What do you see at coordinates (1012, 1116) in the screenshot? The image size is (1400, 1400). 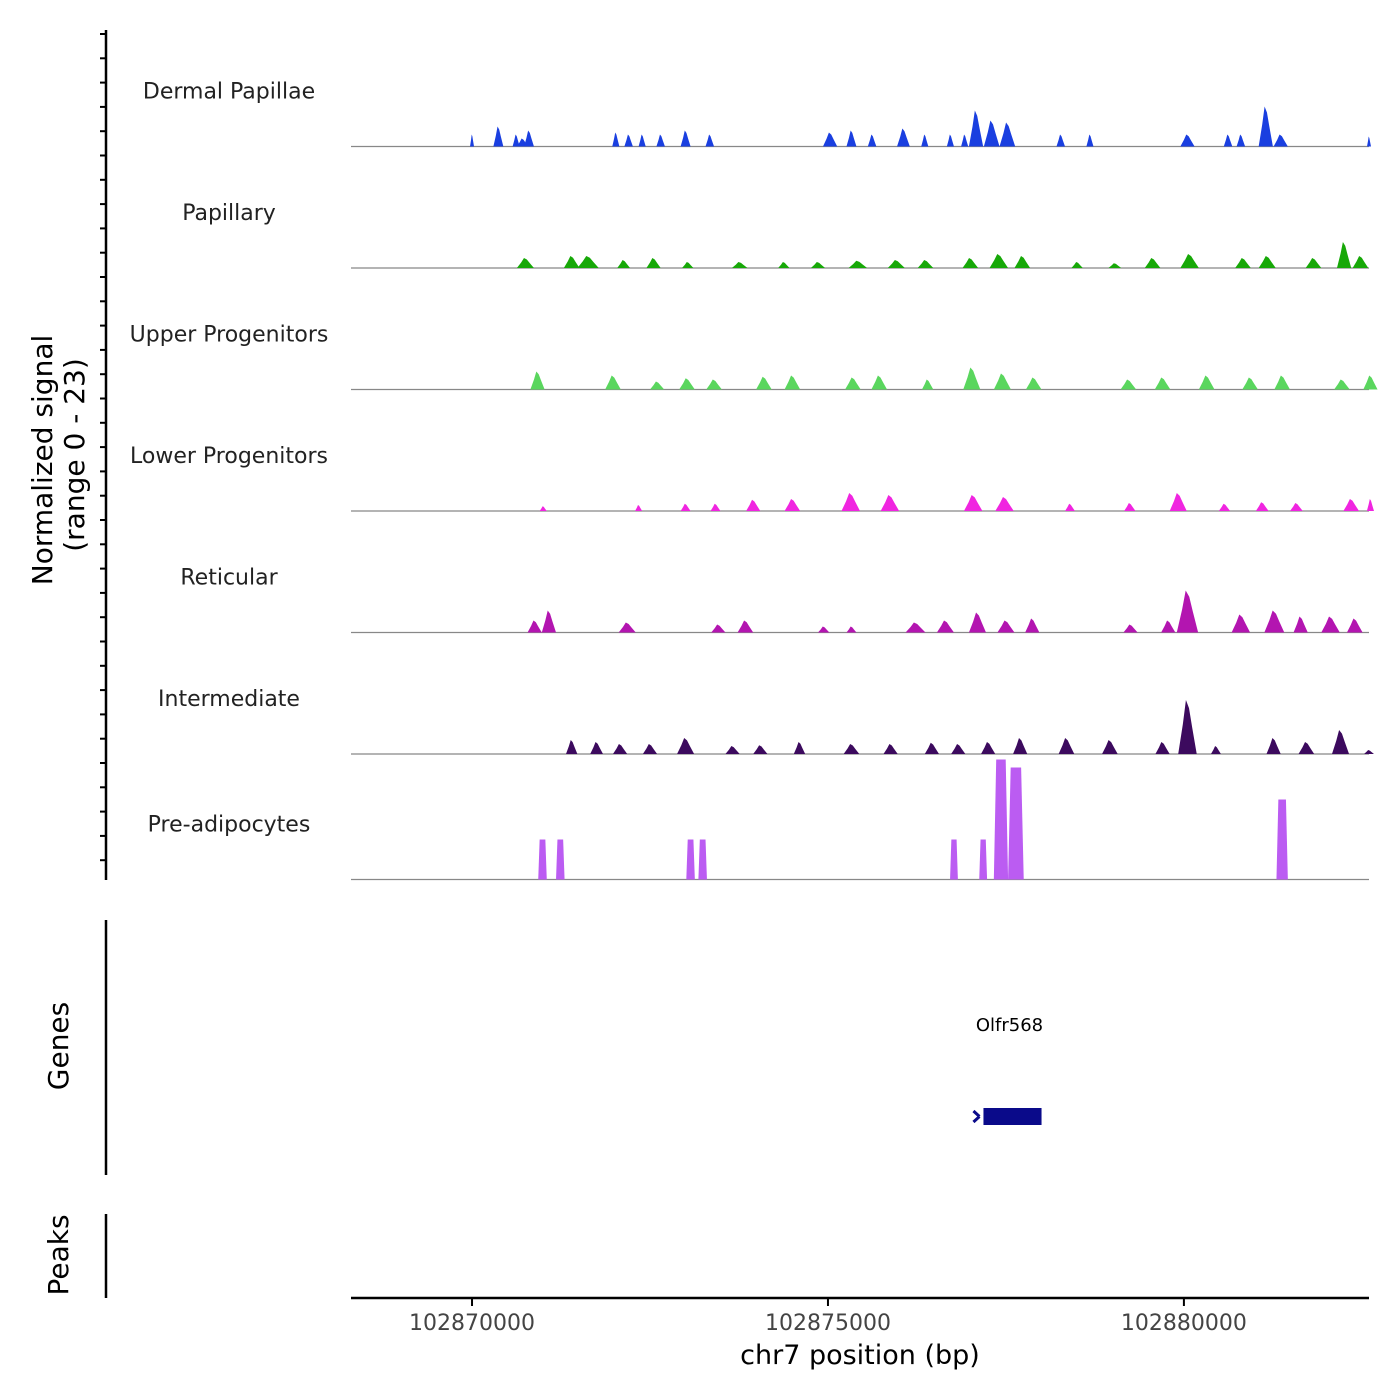 I see `gene-body` at bounding box center [1012, 1116].